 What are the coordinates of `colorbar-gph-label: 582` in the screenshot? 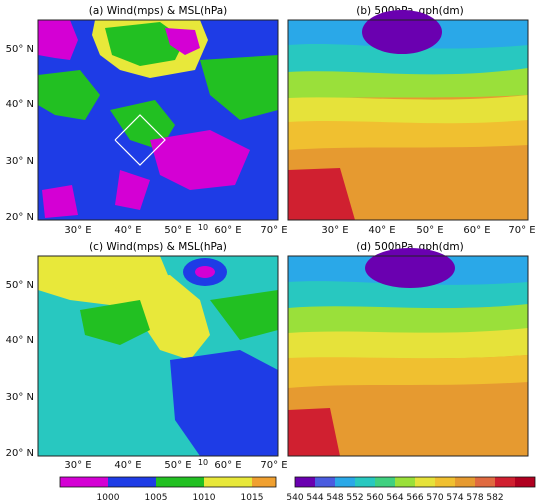 It's located at (494, 498).